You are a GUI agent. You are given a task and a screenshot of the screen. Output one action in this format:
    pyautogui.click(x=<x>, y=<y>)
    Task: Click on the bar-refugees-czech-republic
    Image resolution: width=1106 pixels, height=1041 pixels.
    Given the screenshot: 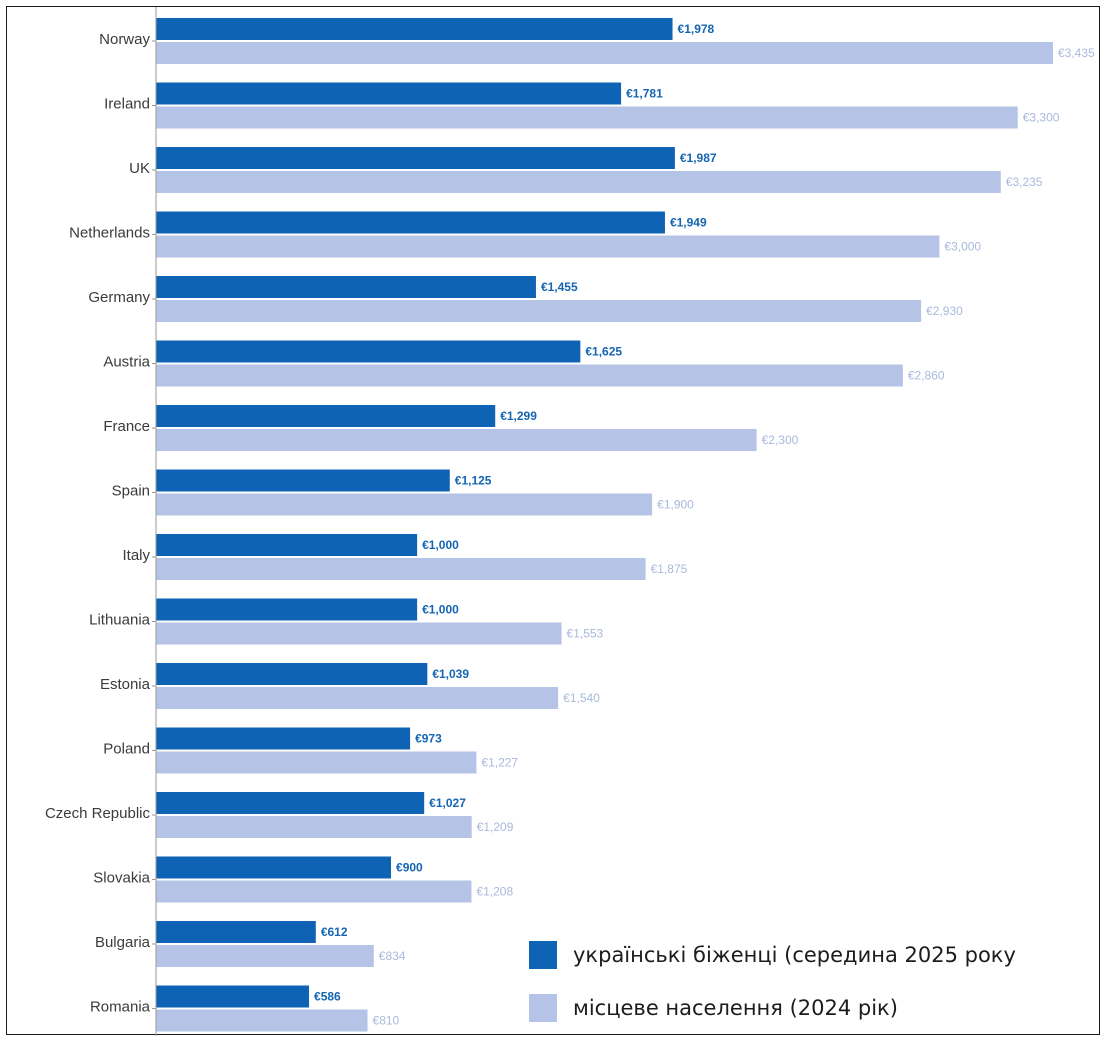 What is the action you would take?
    pyautogui.click(x=290, y=803)
    